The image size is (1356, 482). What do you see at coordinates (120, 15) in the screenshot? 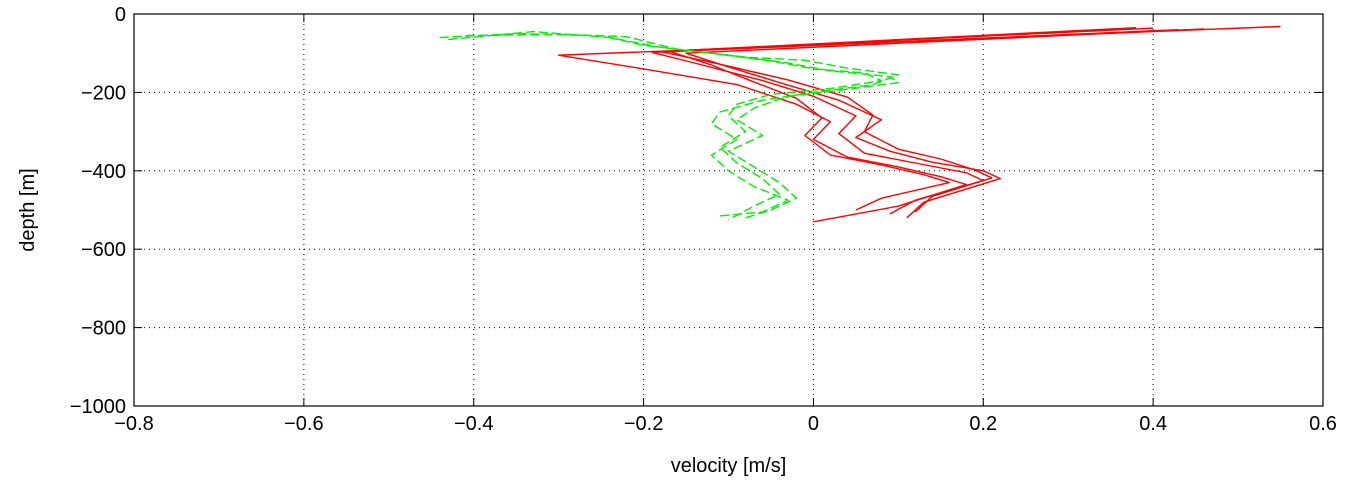
I see `y-tick-label: 0` at bounding box center [120, 15].